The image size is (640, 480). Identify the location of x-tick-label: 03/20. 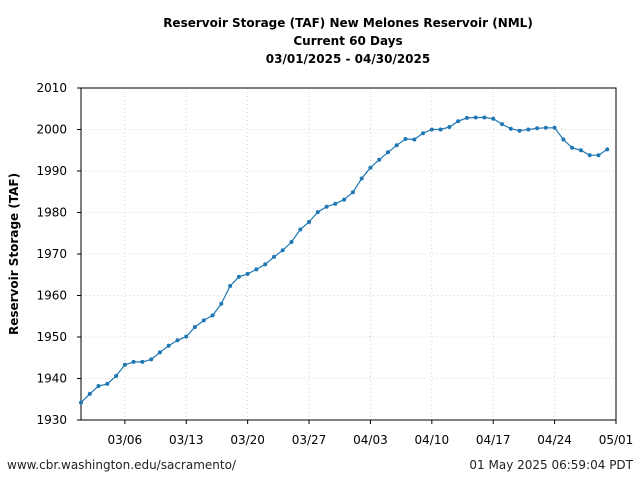
(247, 440).